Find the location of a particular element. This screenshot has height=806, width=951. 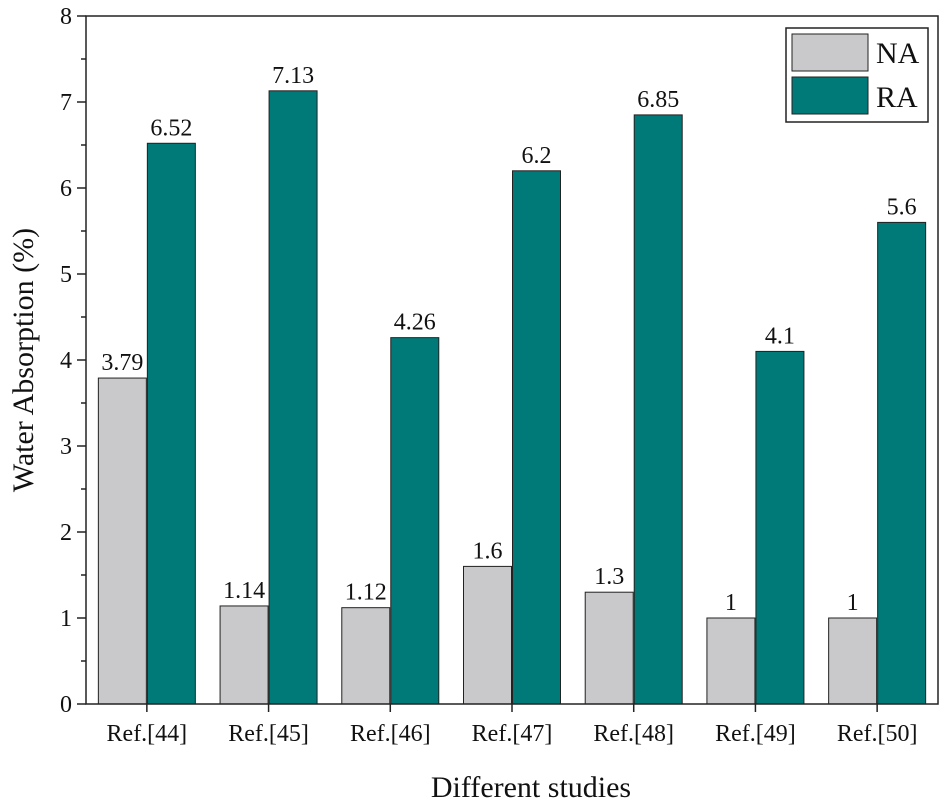

y-tick-label-0: 0 is located at coordinates (66, 705).